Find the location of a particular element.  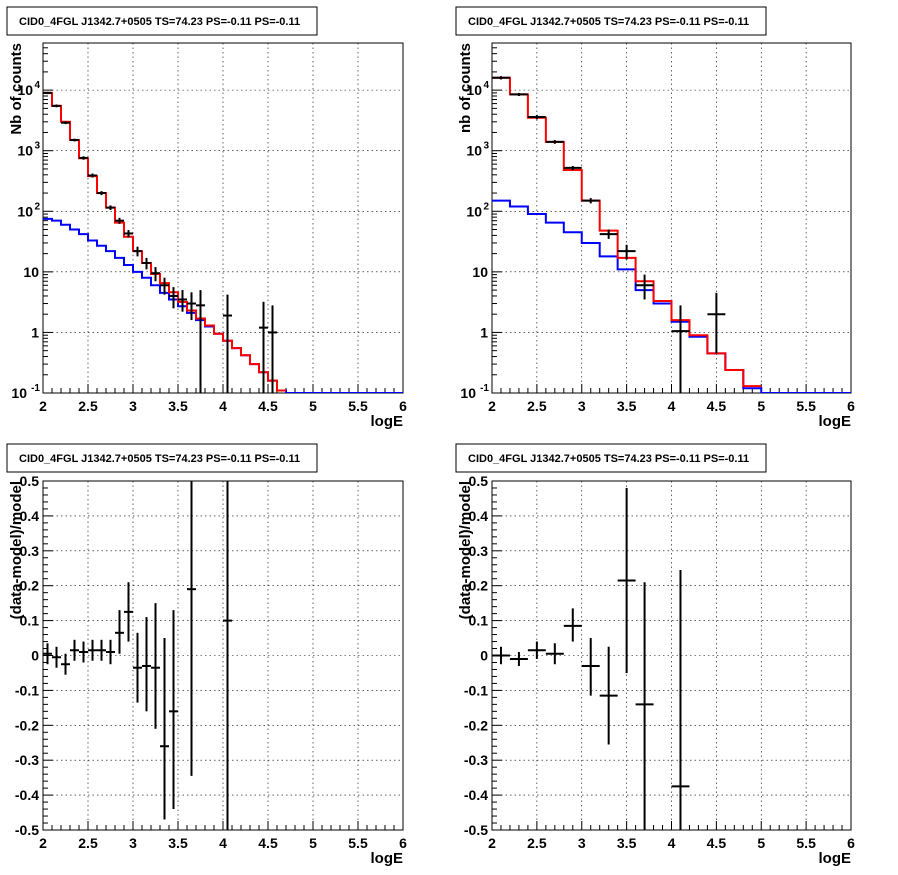

y-tick-label: -0.4 is located at coordinates (476, 795).